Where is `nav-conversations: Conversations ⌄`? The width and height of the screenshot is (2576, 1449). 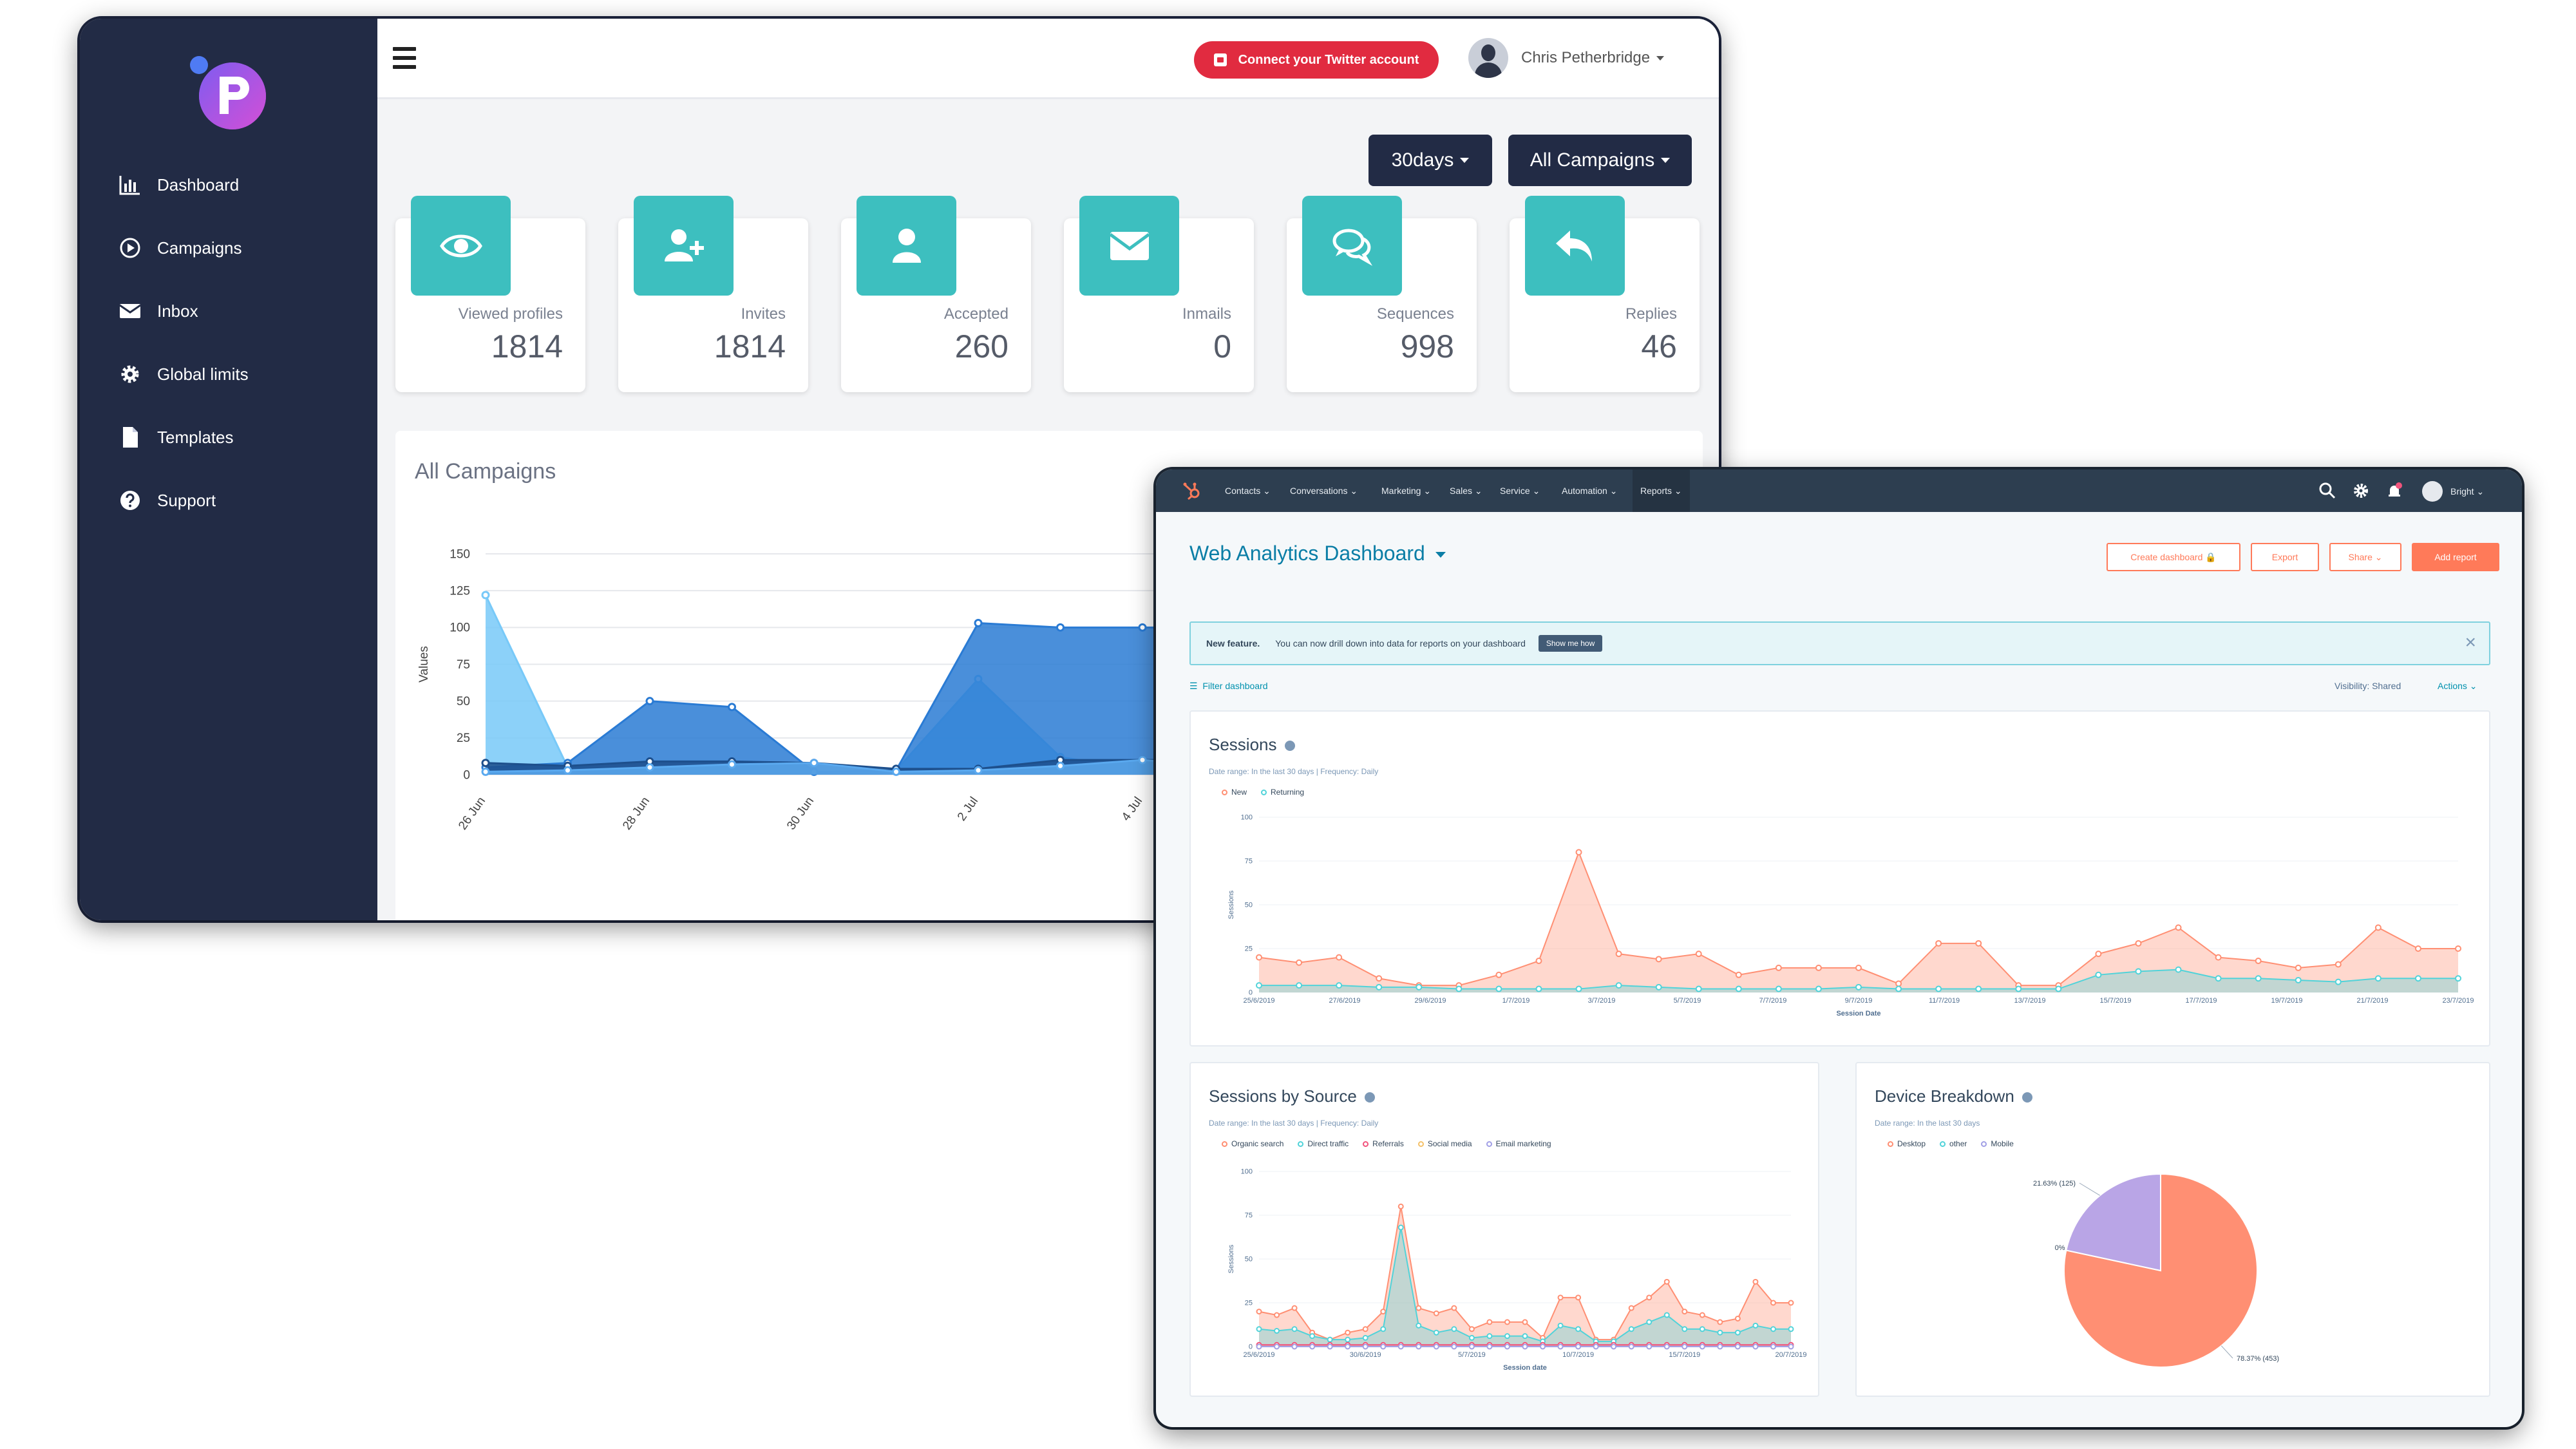
nav-conversations: Conversations ⌄ is located at coordinates (1324, 491).